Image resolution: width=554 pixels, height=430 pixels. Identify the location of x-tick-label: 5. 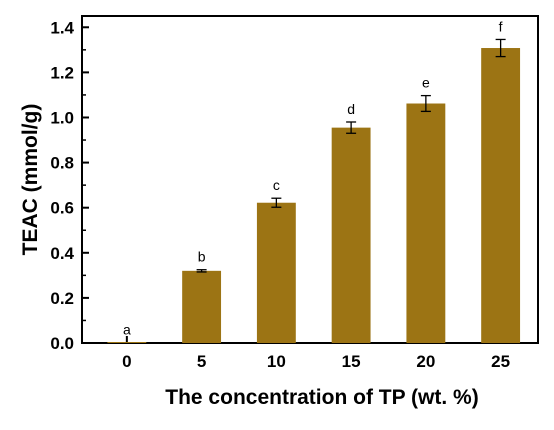
(201, 361).